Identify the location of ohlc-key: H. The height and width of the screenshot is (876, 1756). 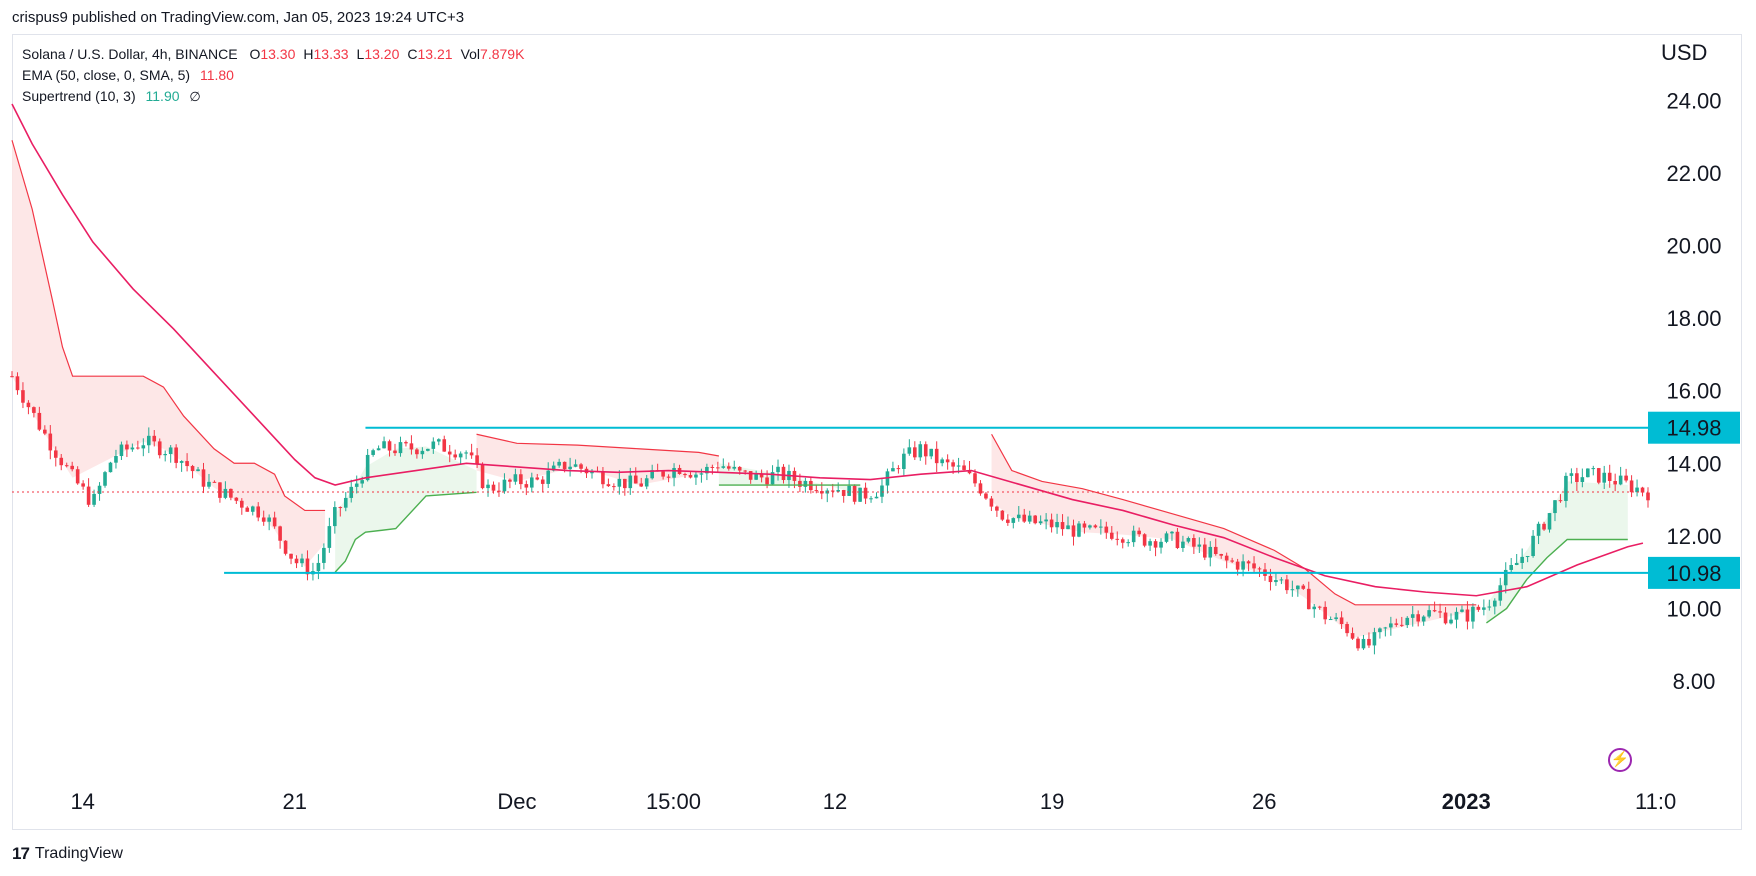
(308, 54).